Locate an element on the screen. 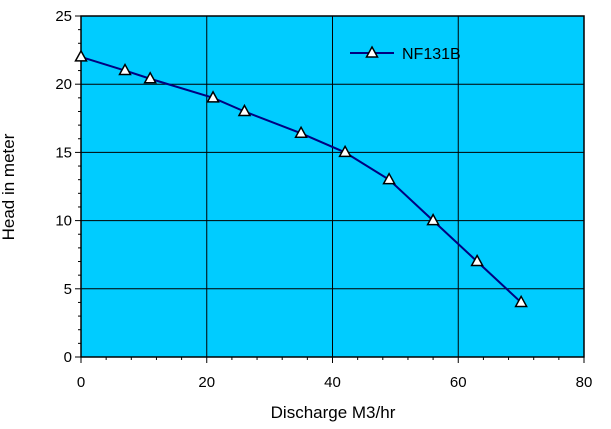 This screenshot has width=611, height=429. y-tick-label: 20 is located at coordinates (63, 84).